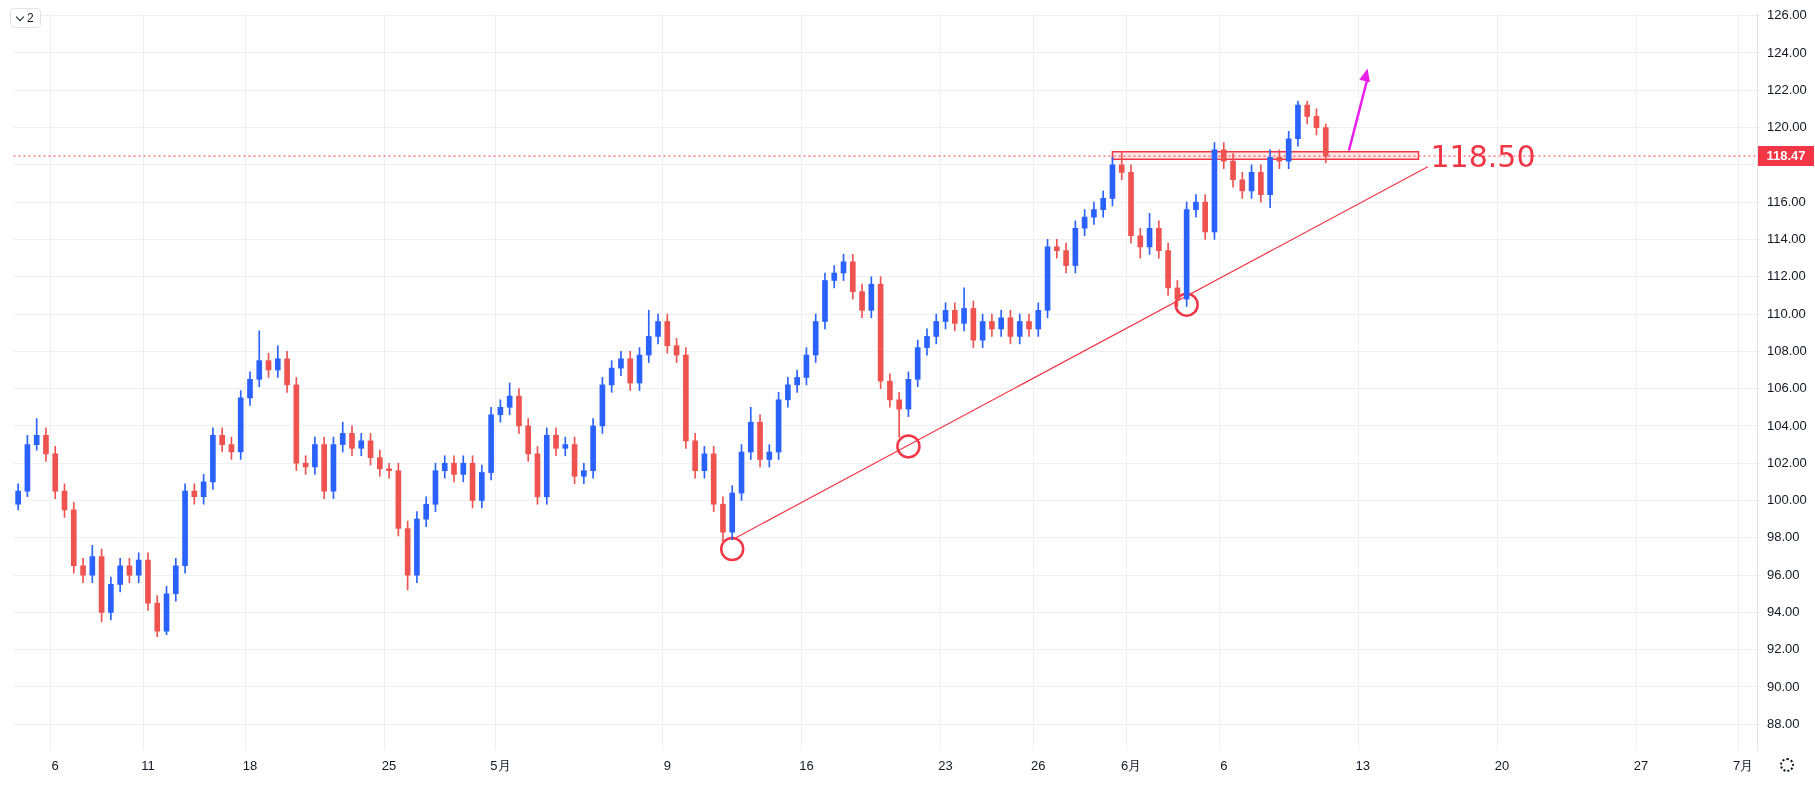  I want to click on y-tick-label: 112.00, so click(1786, 276).